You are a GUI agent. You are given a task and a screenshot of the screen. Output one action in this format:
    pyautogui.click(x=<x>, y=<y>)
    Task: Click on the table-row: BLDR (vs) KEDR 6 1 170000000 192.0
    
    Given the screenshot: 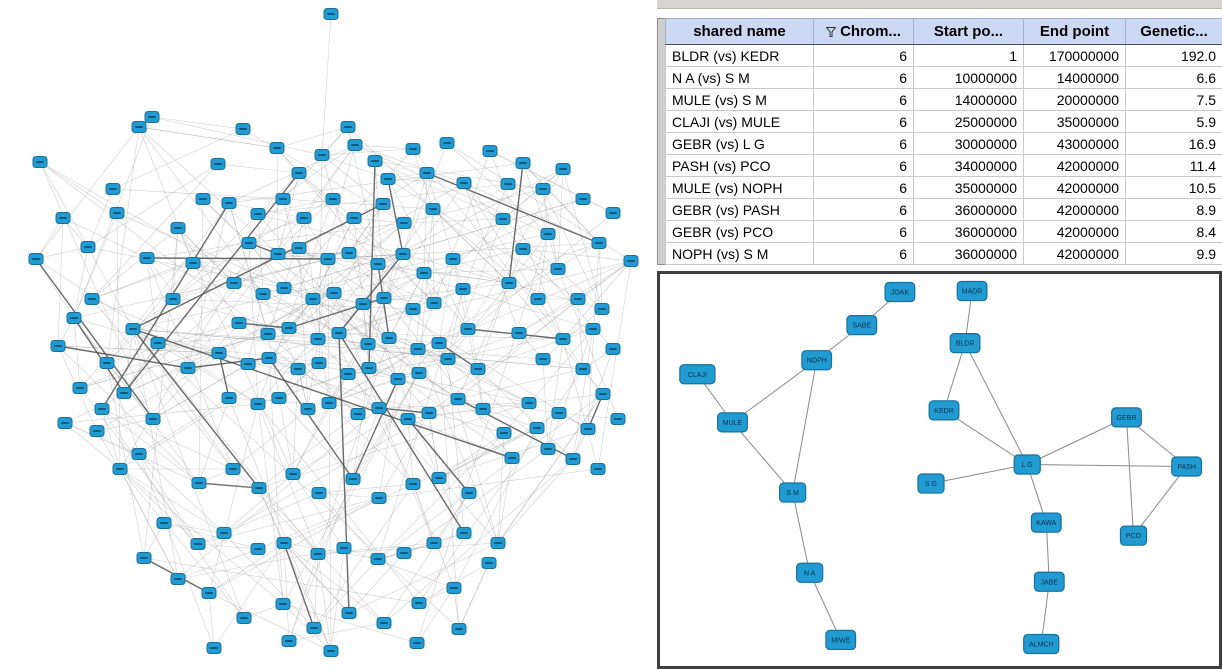 What is the action you would take?
    pyautogui.click(x=943, y=55)
    